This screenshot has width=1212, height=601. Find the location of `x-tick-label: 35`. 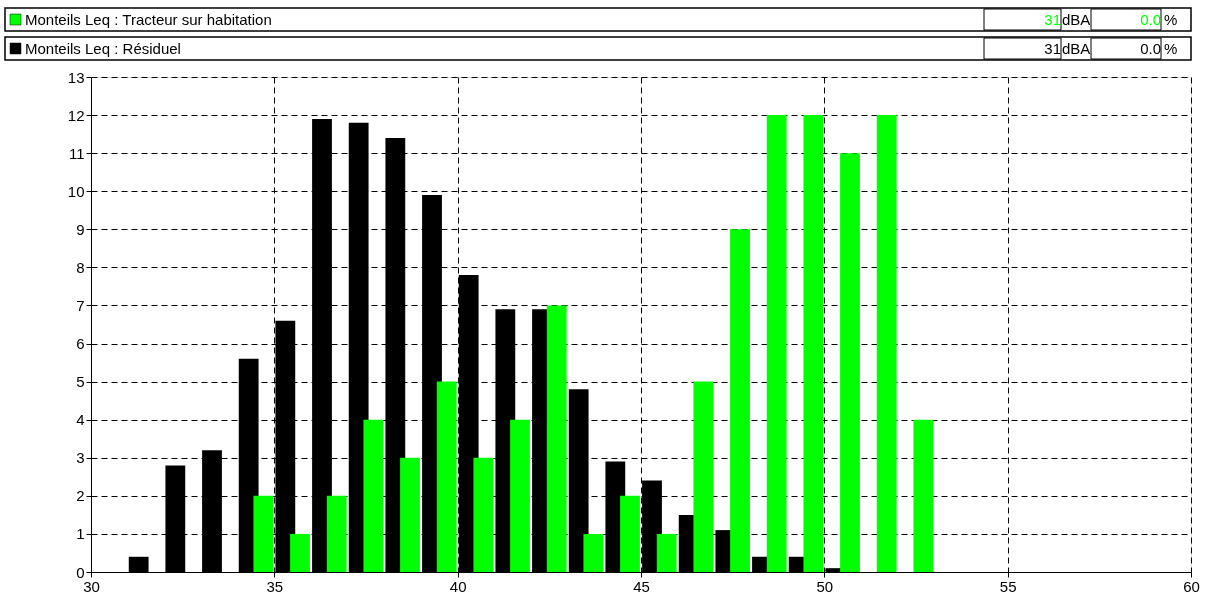

x-tick-label: 35 is located at coordinates (275, 586).